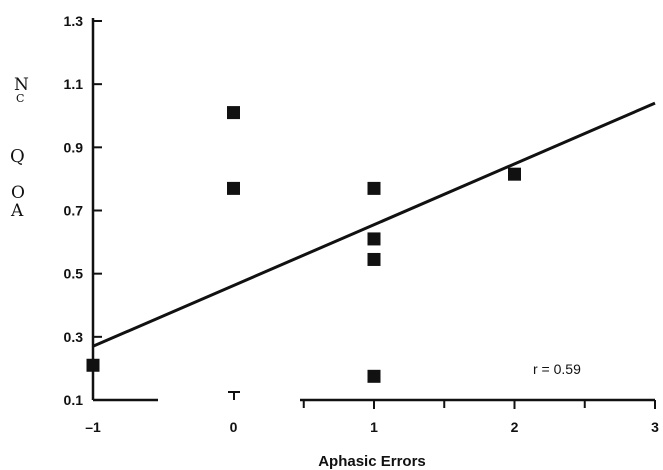 This screenshot has width=663, height=470. I want to click on y-tick-label: 1.3, so click(74, 21).